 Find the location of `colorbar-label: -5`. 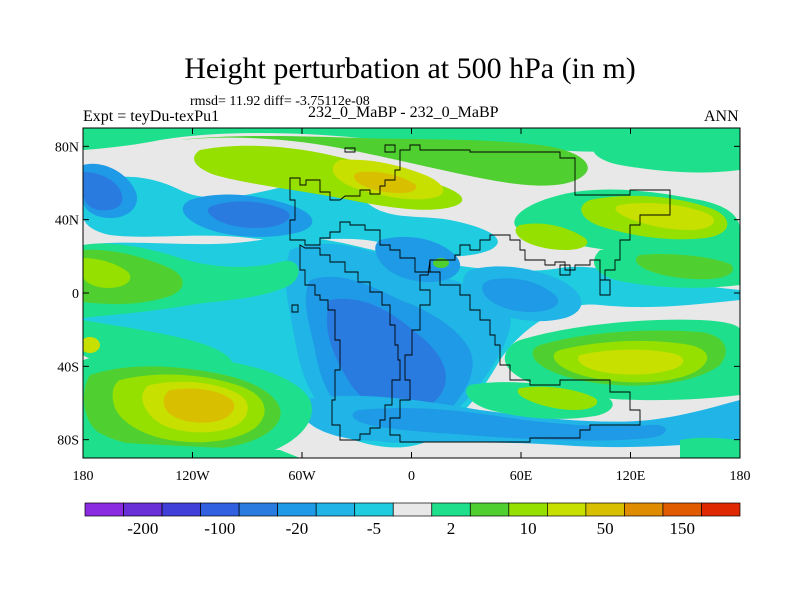

colorbar-label: -5 is located at coordinates (374, 528).